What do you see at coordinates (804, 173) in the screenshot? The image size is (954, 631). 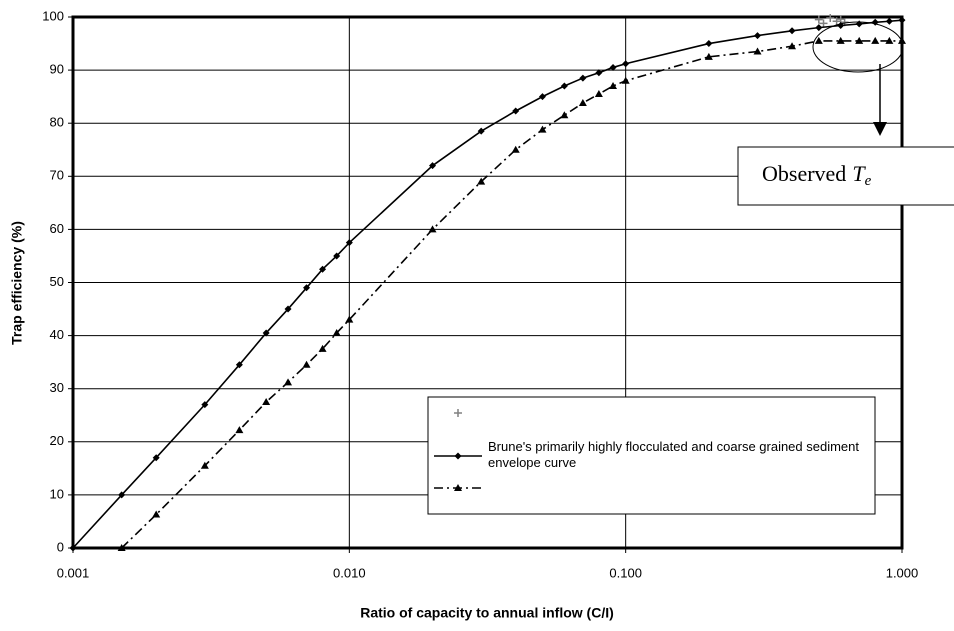 I see `annotation-text: Observed` at bounding box center [804, 173].